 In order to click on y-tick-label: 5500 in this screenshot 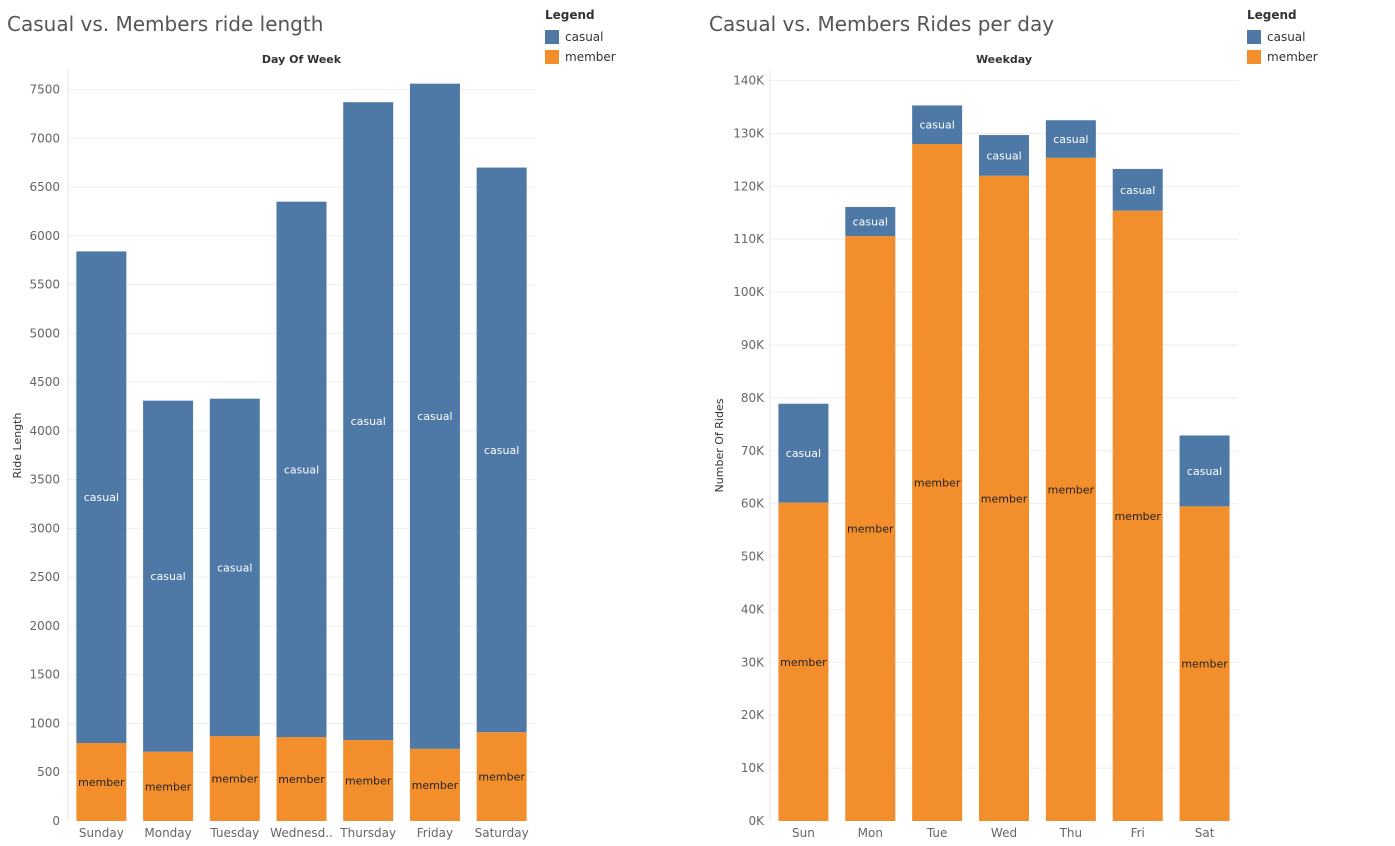, I will do `click(44, 285)`.